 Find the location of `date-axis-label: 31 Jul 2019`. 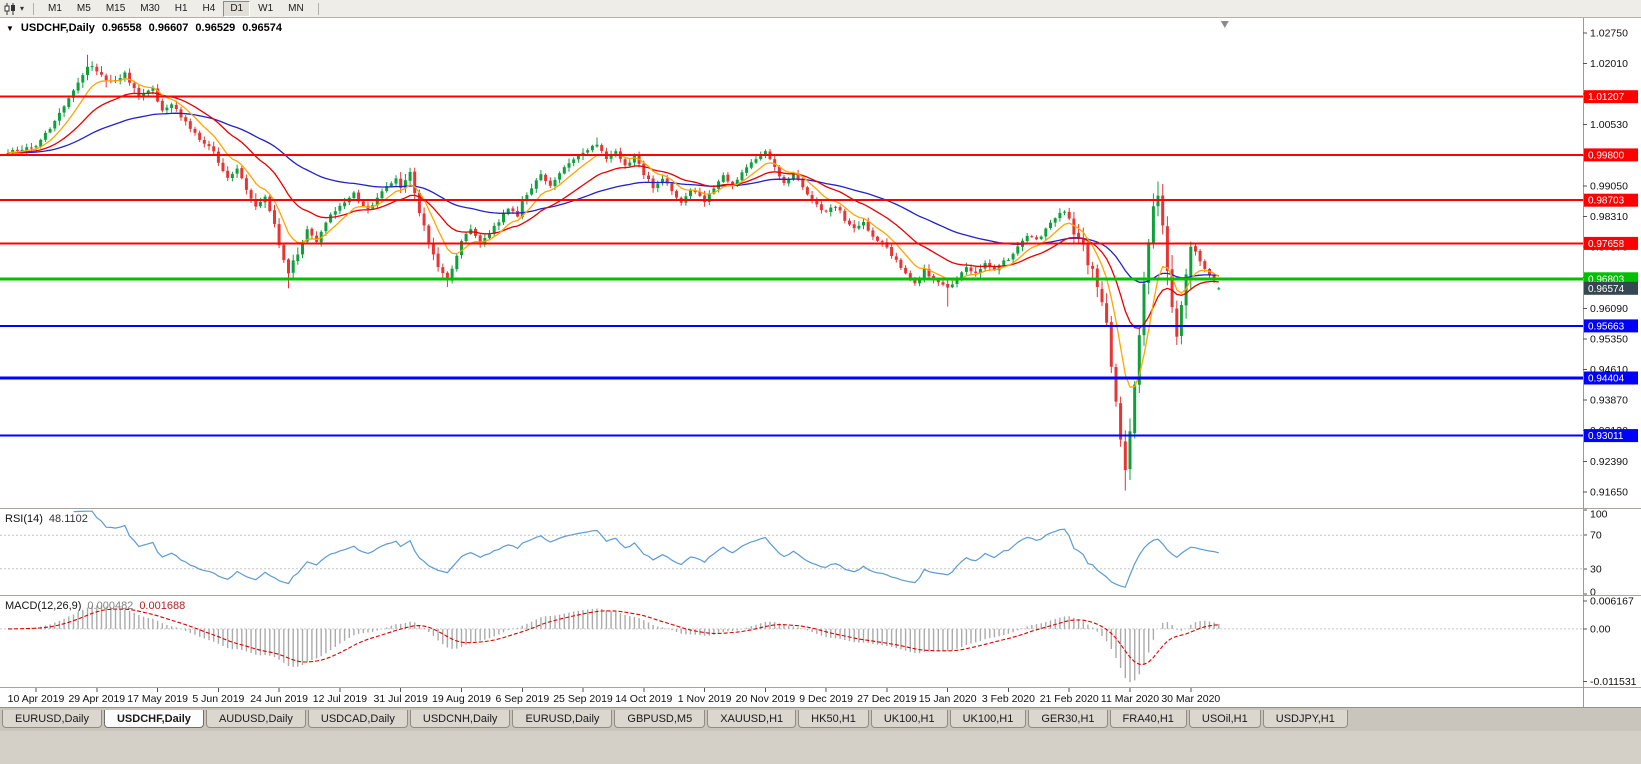

date-axis-label: 31 Jul 2019 is located at coordinates (401, 699).